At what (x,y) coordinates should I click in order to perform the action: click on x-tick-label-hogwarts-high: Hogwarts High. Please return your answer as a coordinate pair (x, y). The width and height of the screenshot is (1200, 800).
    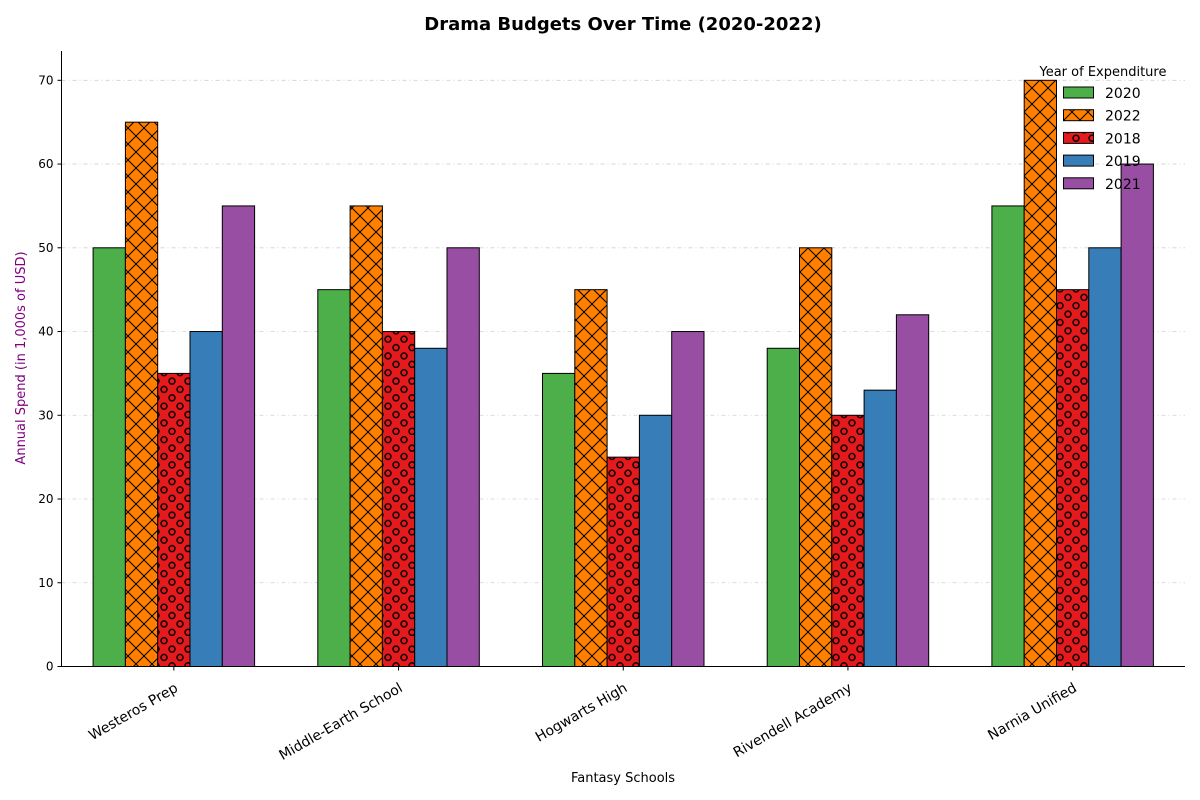
    Looking at the image, I should click on (581, 712).